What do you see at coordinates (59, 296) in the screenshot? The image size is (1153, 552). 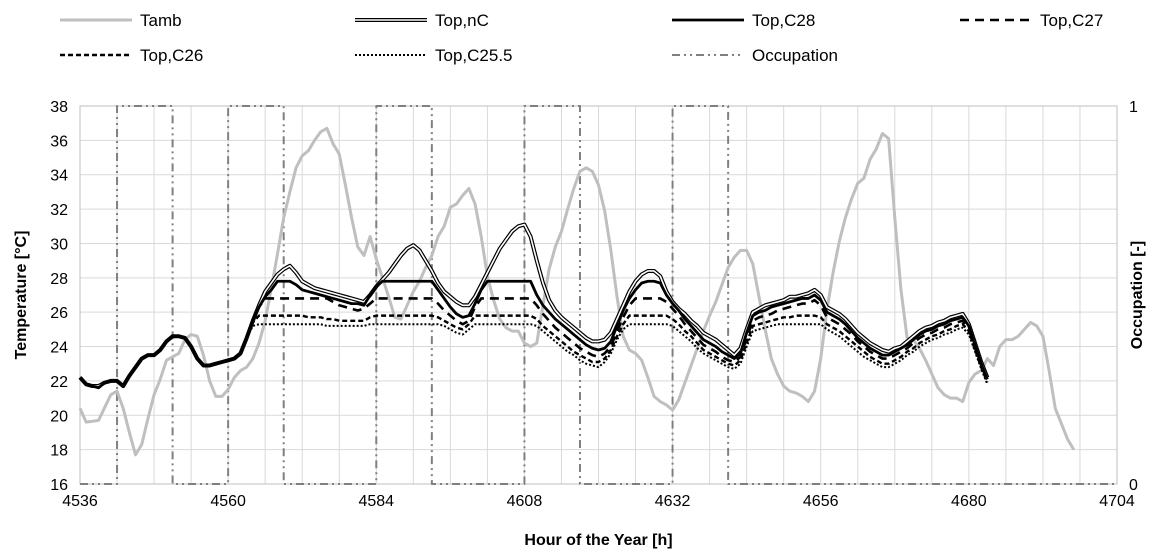 I see `y-axis-ticks: 16 18 20 22 24 26 28 30 32 34 36 38` at bounding box center [59, 296].